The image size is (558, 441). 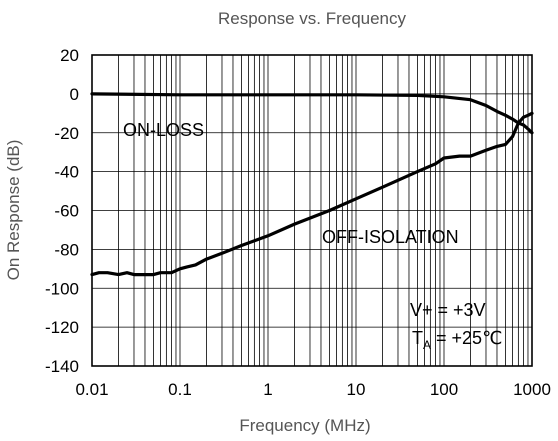 What do you see at coordinates (532, 389) in the screenshot?
I see `x-tick-label: 1000` at bounding box center [532, 389].